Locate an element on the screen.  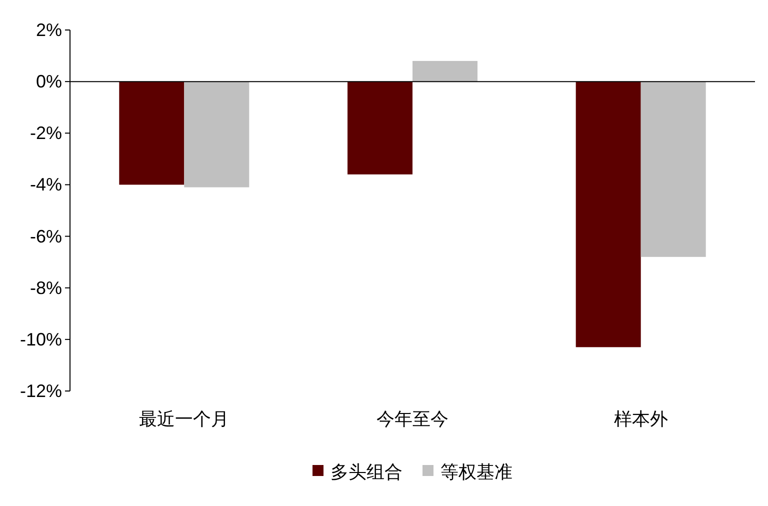
y-tick-label: -2% is located at coordinates (46, 133).